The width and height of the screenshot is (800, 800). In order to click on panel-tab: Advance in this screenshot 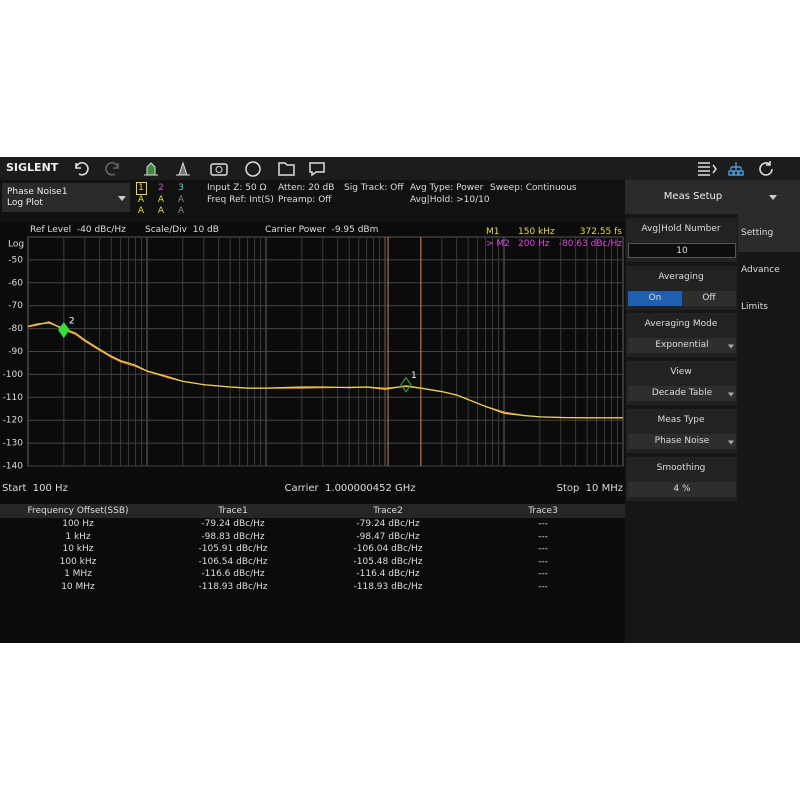, I will do `click(760, 270)`.